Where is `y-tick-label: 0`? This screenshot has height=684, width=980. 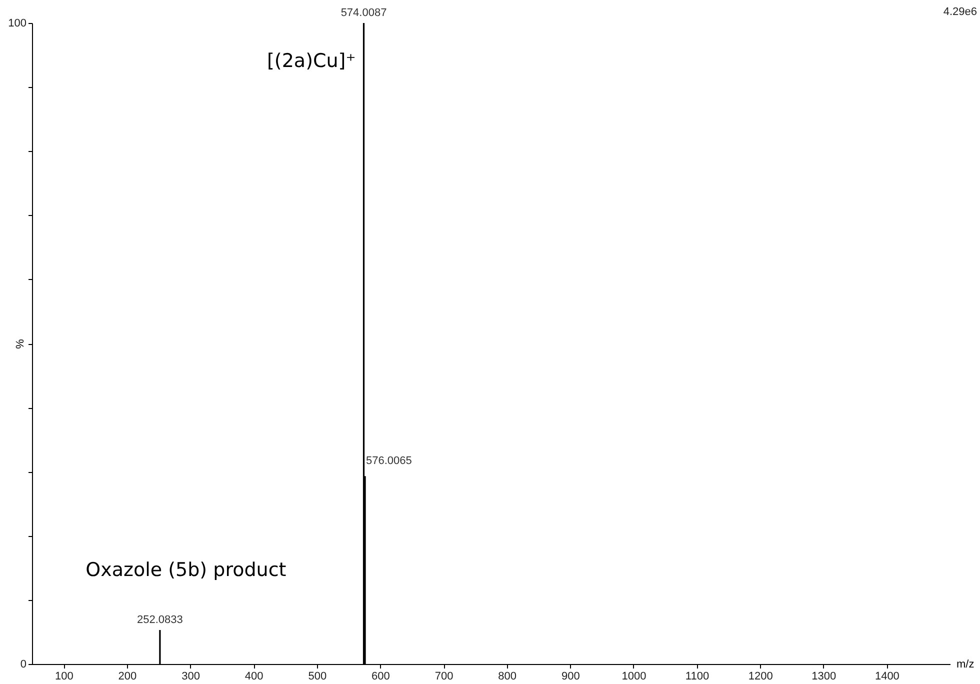
y-tick-label: 0 is located at coordinates (23, 664).